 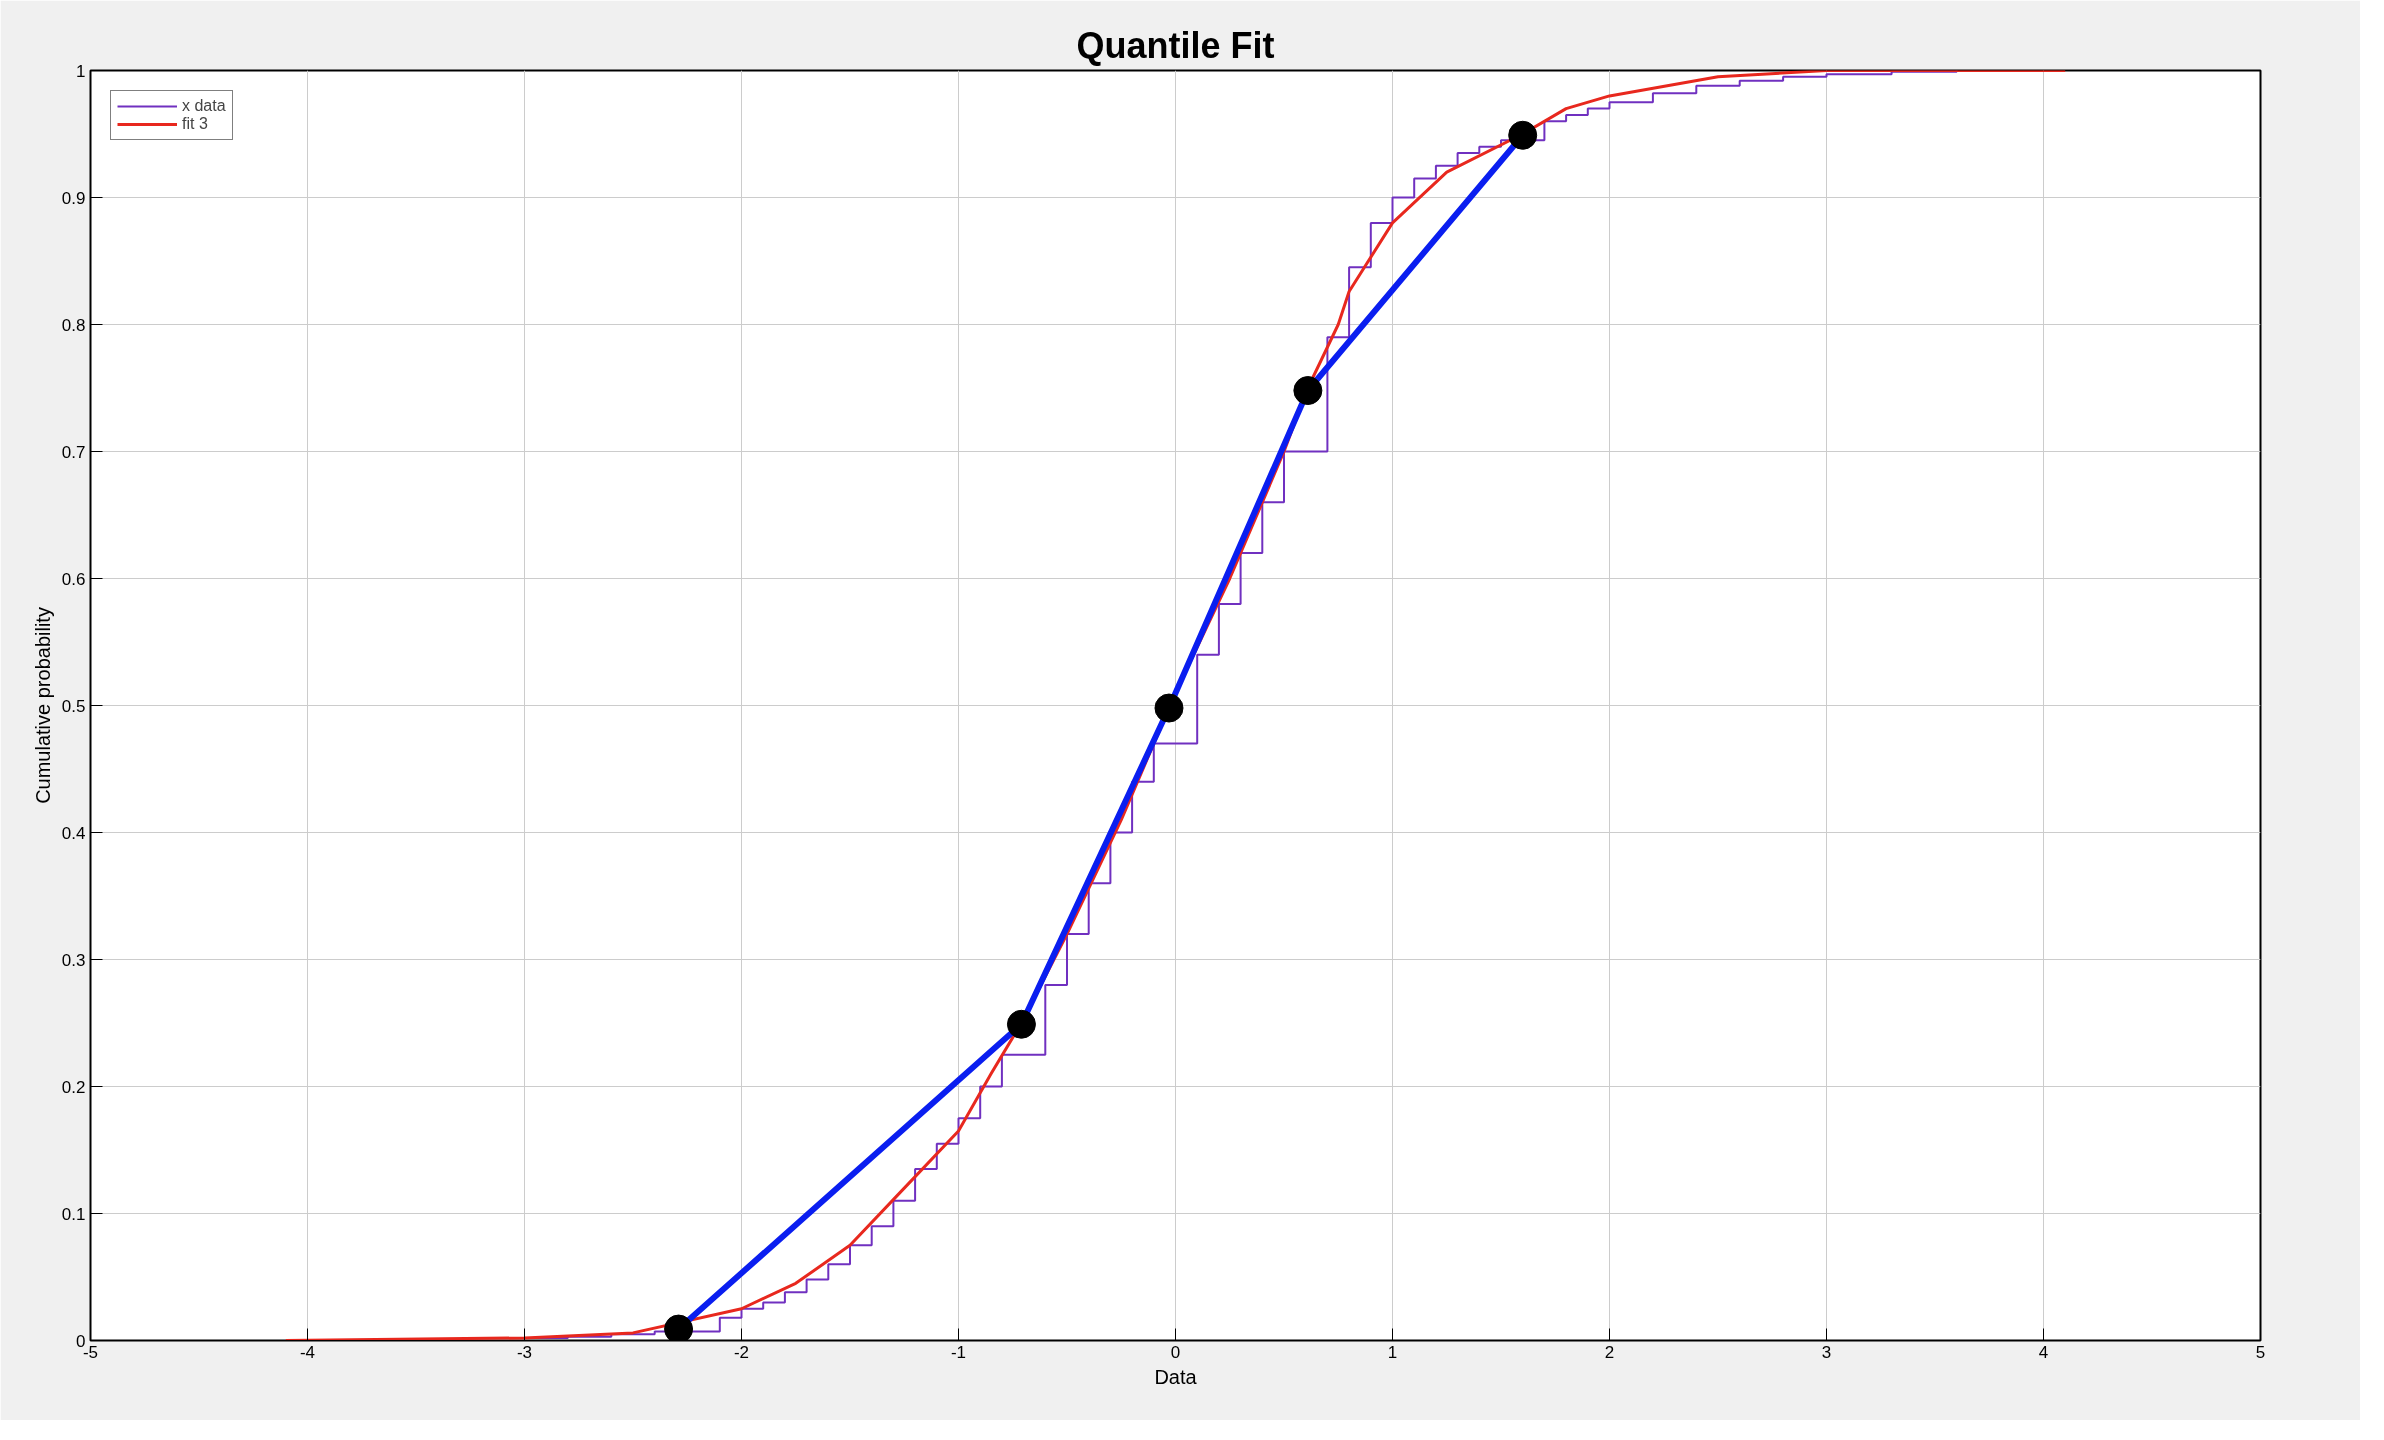 What do you see at coordinates (73, 1214) in the screenshot?
I see `y-tick-label: 0.1` at bounding box center [73, 1214].